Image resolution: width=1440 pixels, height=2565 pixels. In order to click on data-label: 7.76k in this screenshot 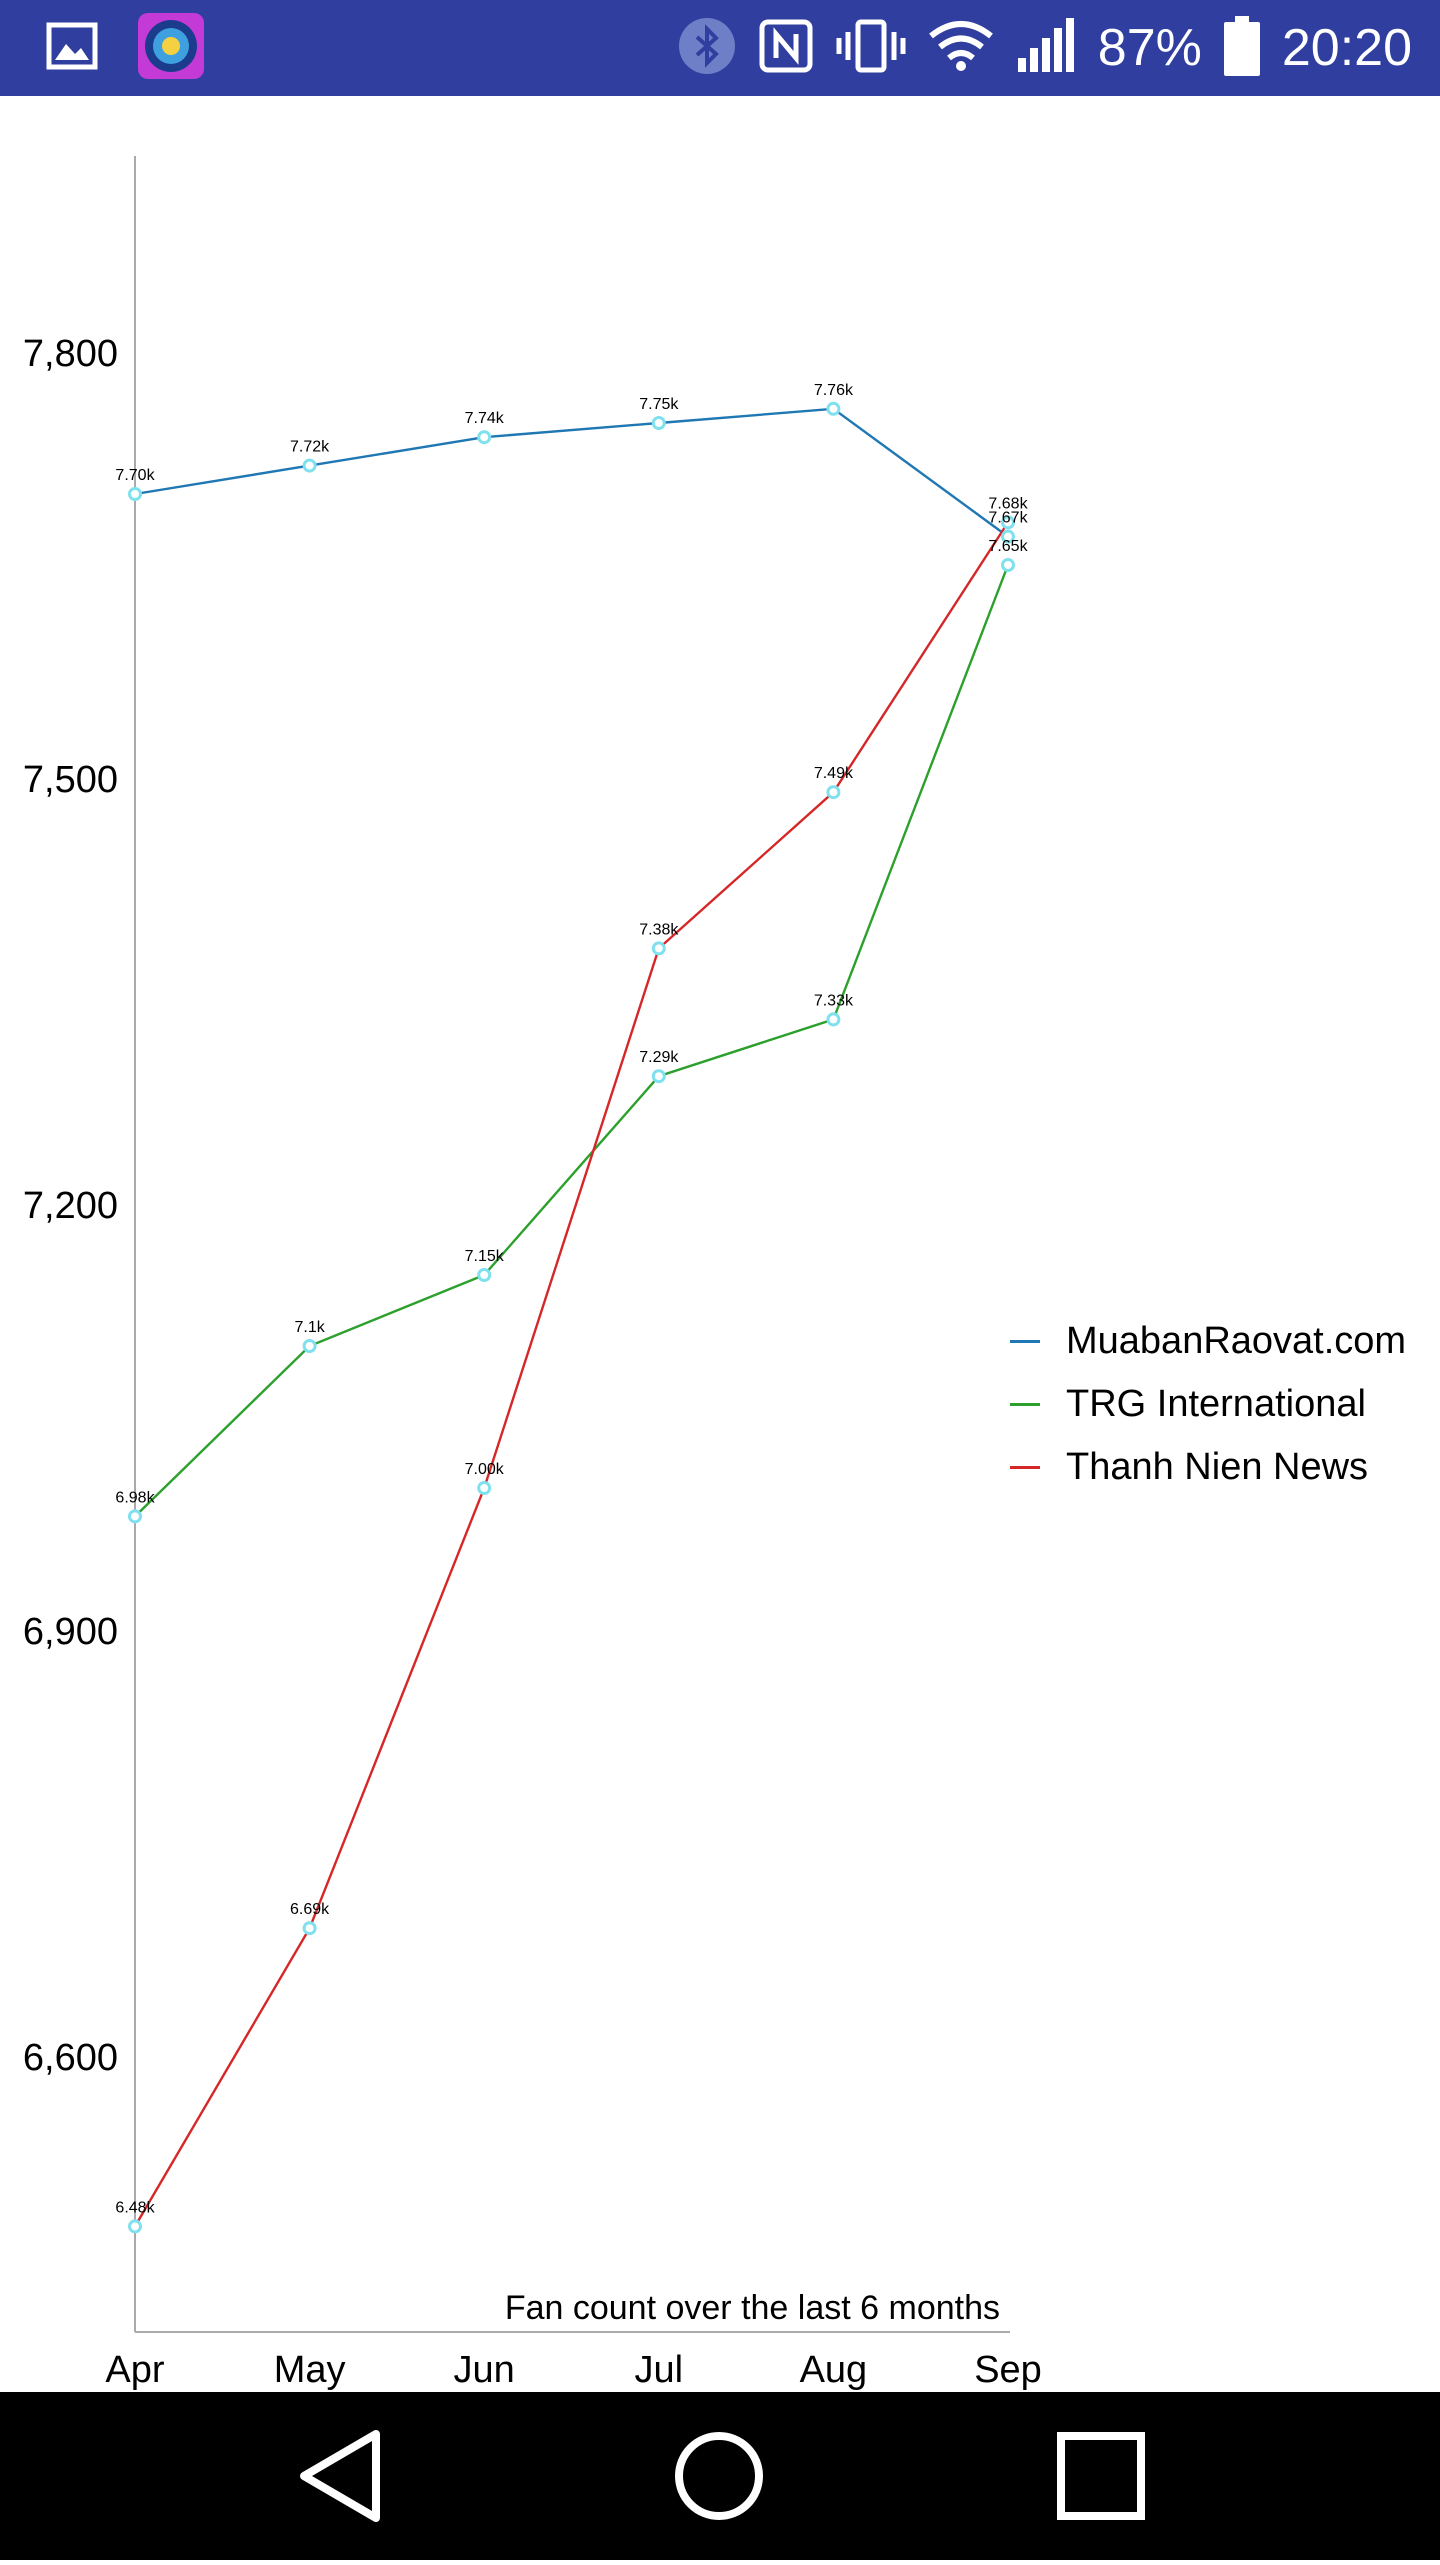, I will do `click(834, 390)`.